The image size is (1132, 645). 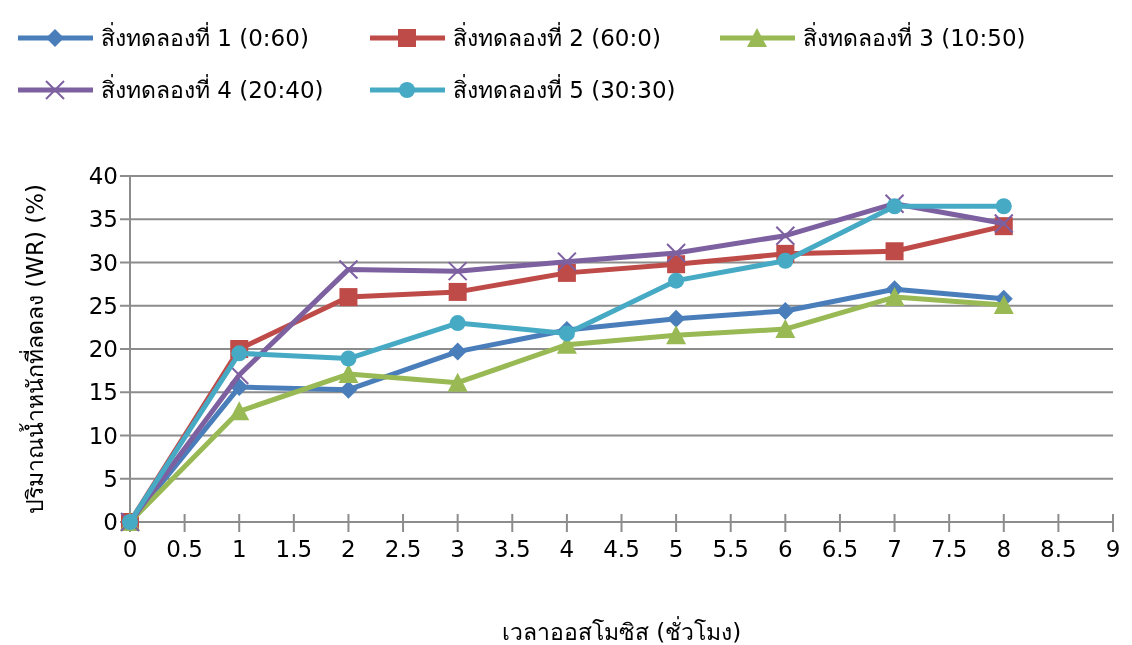 What do you see at coordinates (184, 549) in the screenshot?
I see `x-tick-label: 0.5` at bounding box center [184, 549].